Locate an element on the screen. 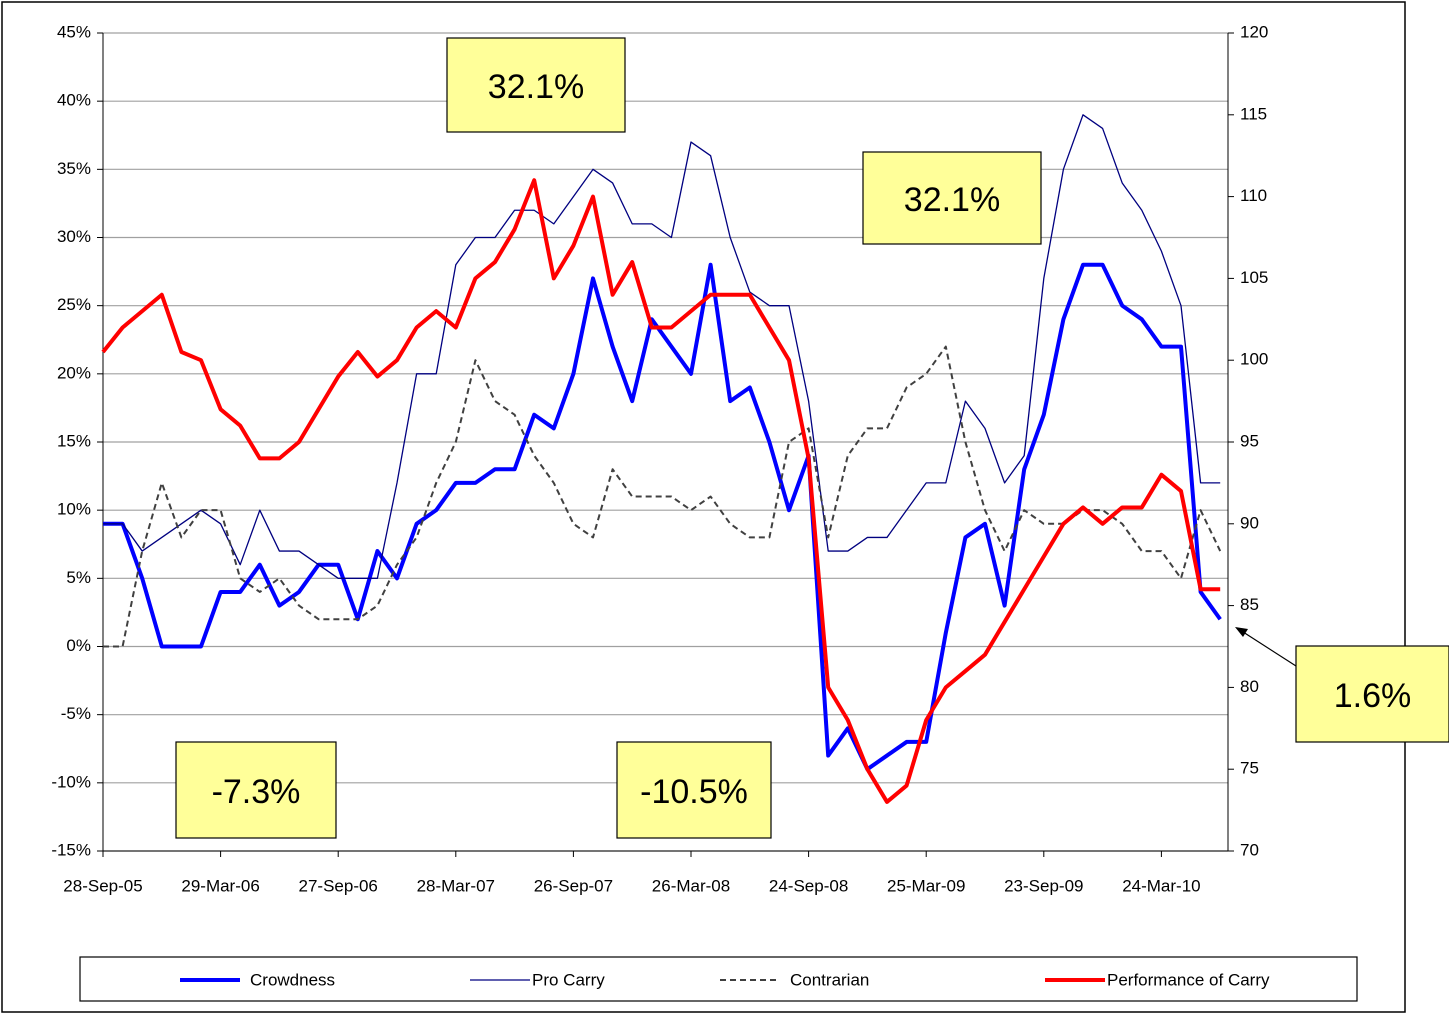  legend-label: Crowdness is located at coordinates (292, 979).